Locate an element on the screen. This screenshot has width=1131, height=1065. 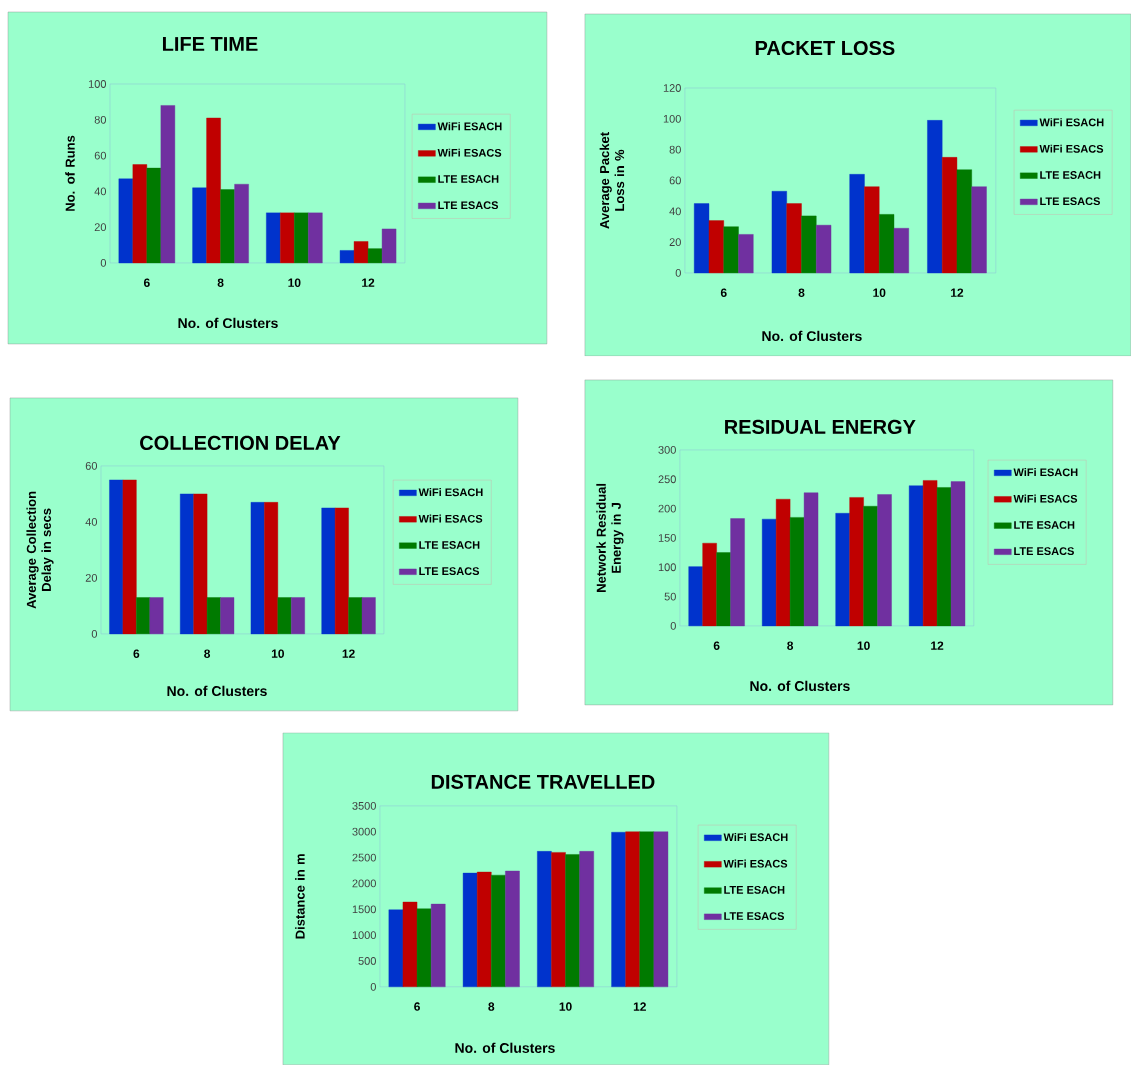
chart-title: COLLECTION DELAY is located at coordinates (240, 442).